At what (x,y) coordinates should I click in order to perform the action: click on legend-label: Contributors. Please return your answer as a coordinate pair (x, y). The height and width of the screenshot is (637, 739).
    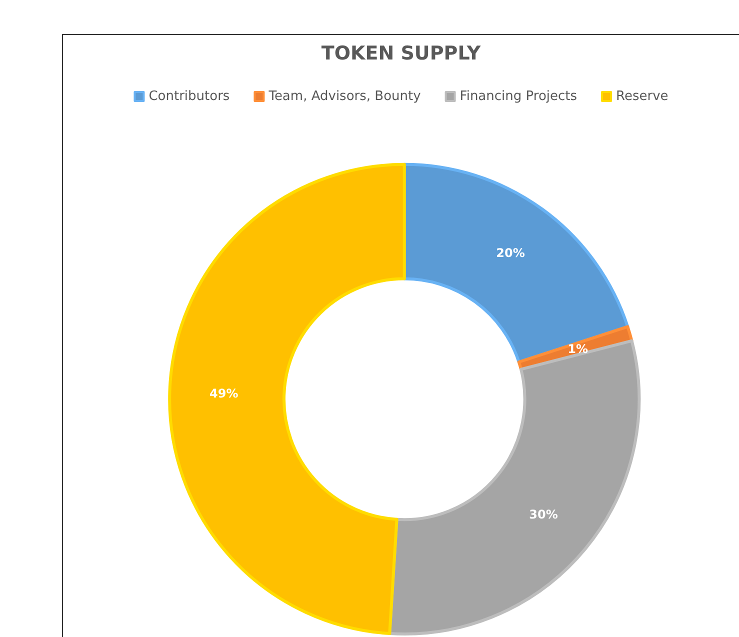
    Looking at the image, I should click on (189, 96).